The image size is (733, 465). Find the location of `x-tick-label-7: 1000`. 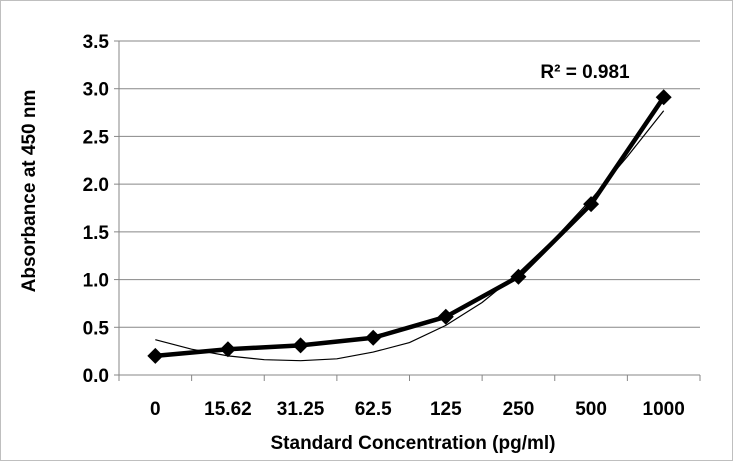

x-tick-label-7: 1000 is located at coordinates (664, 409).